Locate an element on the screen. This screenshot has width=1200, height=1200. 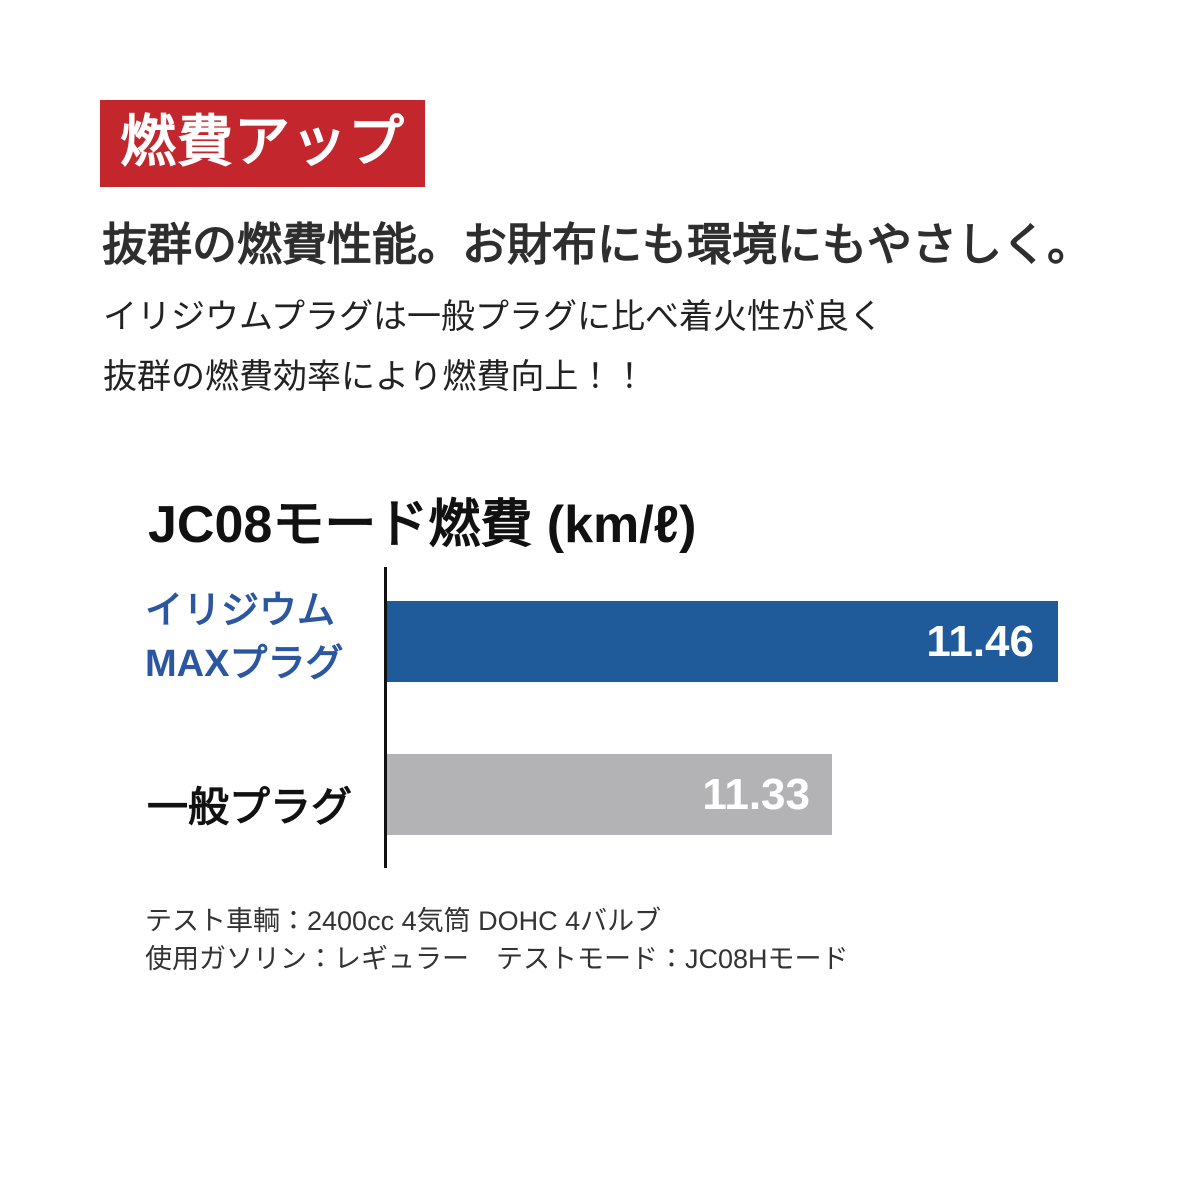
footnote-test-vehicle: テスト車輌：2400cc 4気筒 DOHC 4バルブ is located at coordinates (403, 921).